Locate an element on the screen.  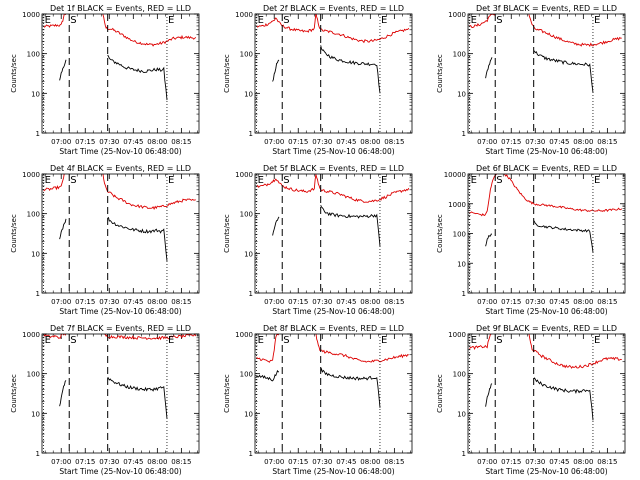
panel-title: Det 8f BLACK = Events, RED = LLD is located at coordinates (333, 328).